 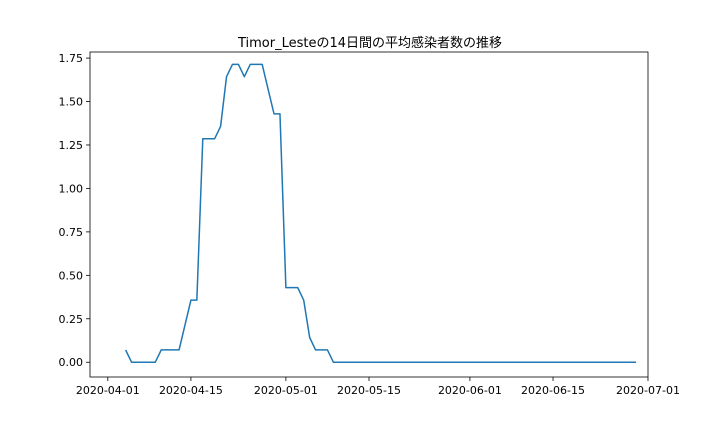 I want to click on y-tick-label: 1.75, so click(x=71, y=58).